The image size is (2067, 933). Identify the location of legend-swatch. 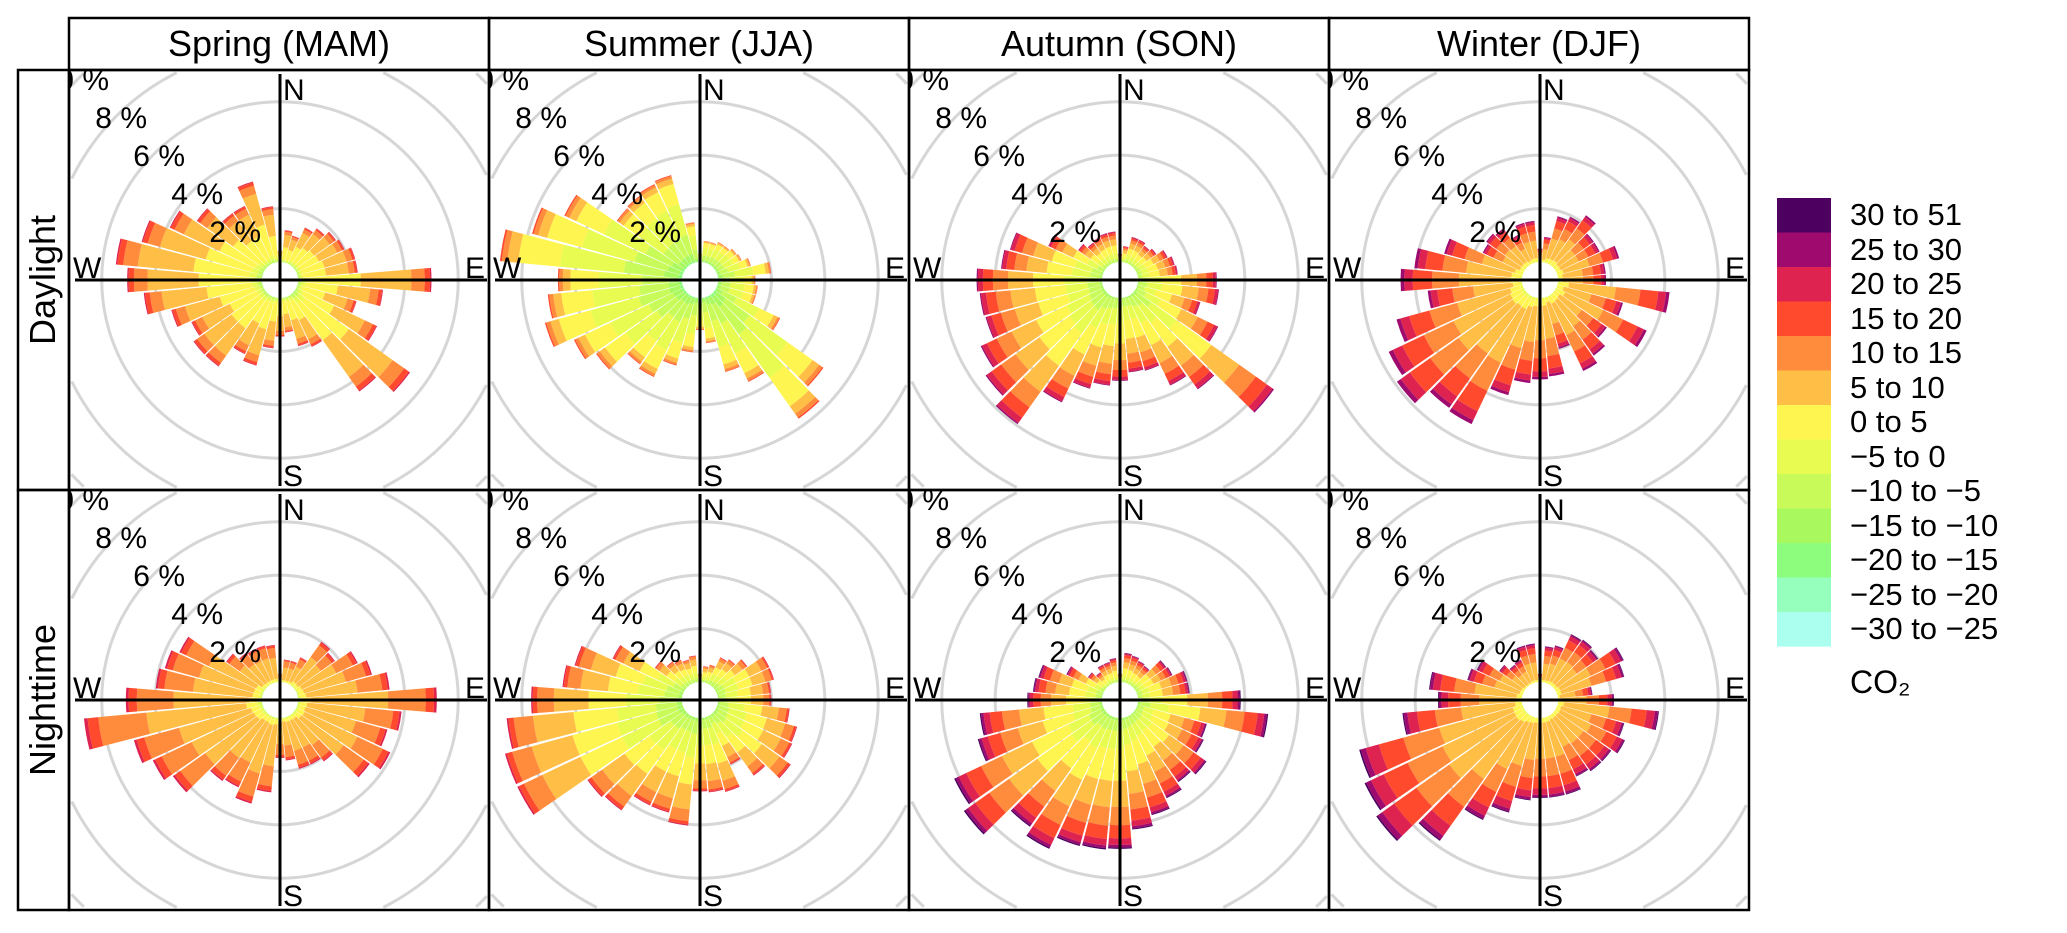
(1804, 388).